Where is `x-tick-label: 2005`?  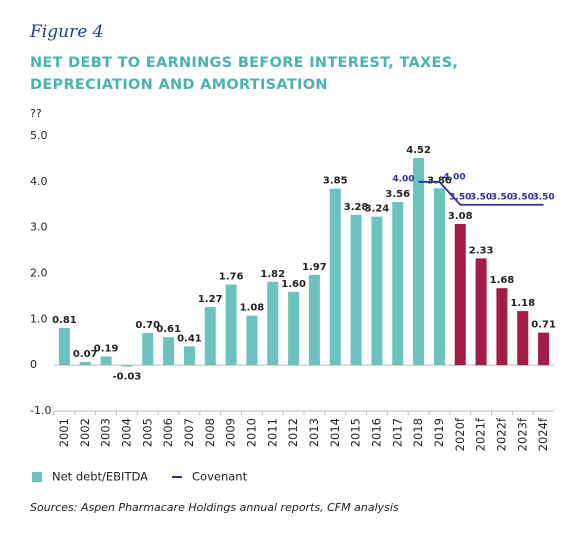 x-tick-label: 2005 is located at coordinates (147, 432).